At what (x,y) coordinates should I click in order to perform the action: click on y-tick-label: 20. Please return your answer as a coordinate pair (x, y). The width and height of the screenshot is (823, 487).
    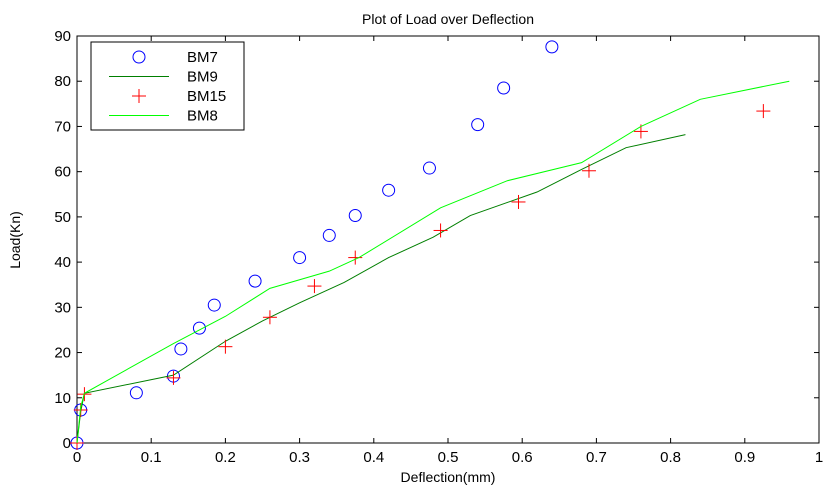
    Looking at the image, I should click on (62, 353).